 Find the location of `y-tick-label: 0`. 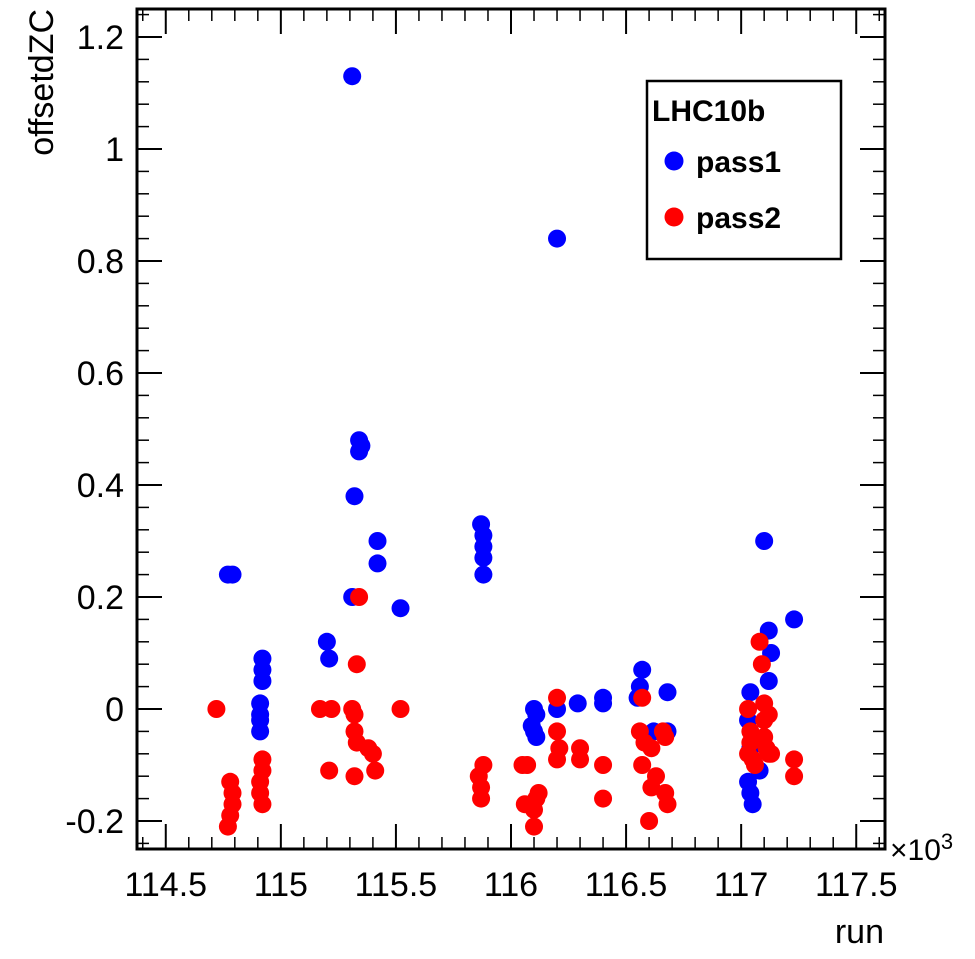

y-tick-label: 0 is located at coordinates (114, 710).